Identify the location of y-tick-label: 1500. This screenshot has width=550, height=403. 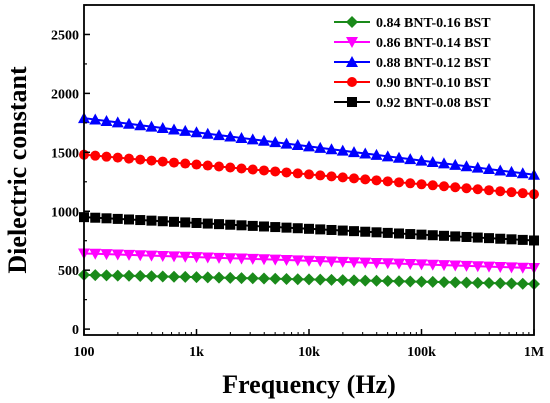
(65, 153).